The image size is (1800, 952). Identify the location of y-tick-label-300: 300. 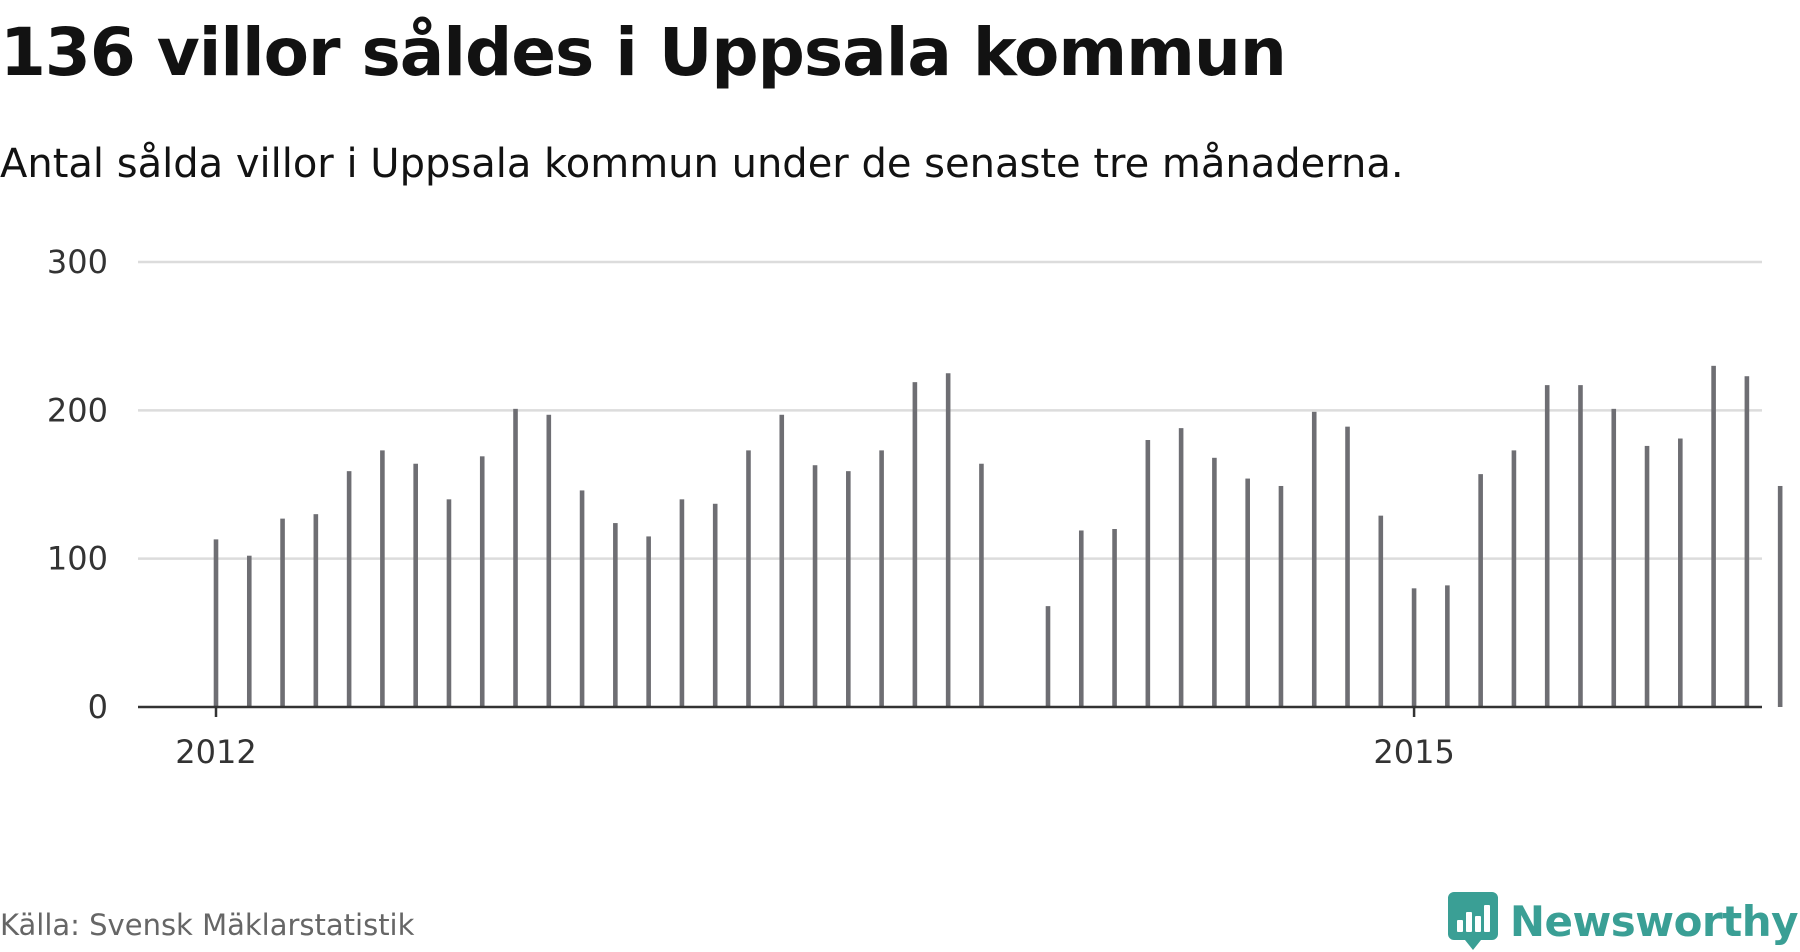
(77, 262).